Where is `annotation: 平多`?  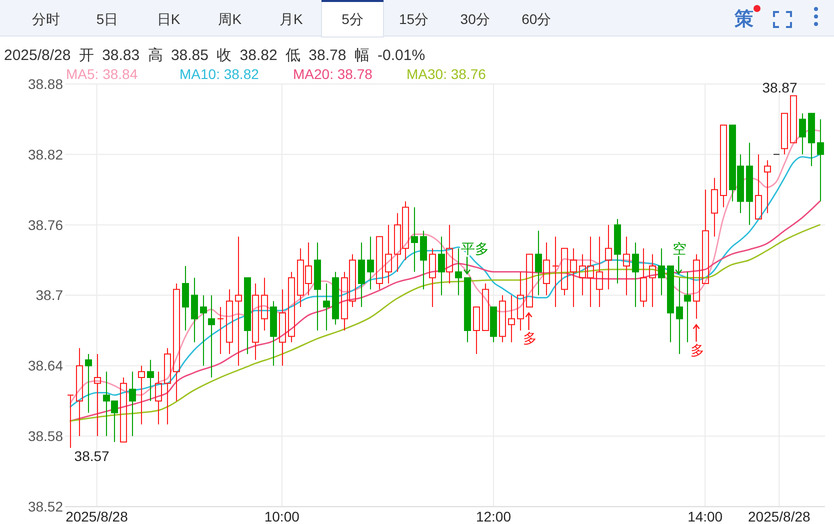 annotation: 平多 is located at coordinates (475, 248).